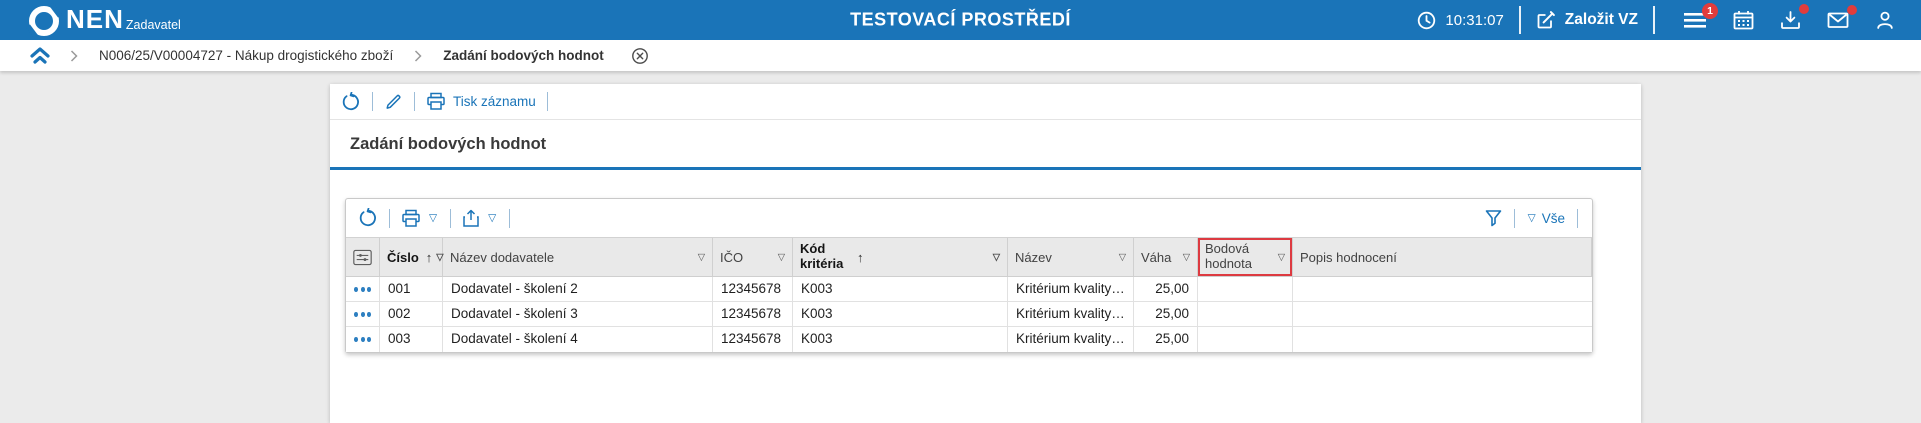 This screenshot has width=1921, height=423. I want to click on grid-refresh-button, so click(368, 218).